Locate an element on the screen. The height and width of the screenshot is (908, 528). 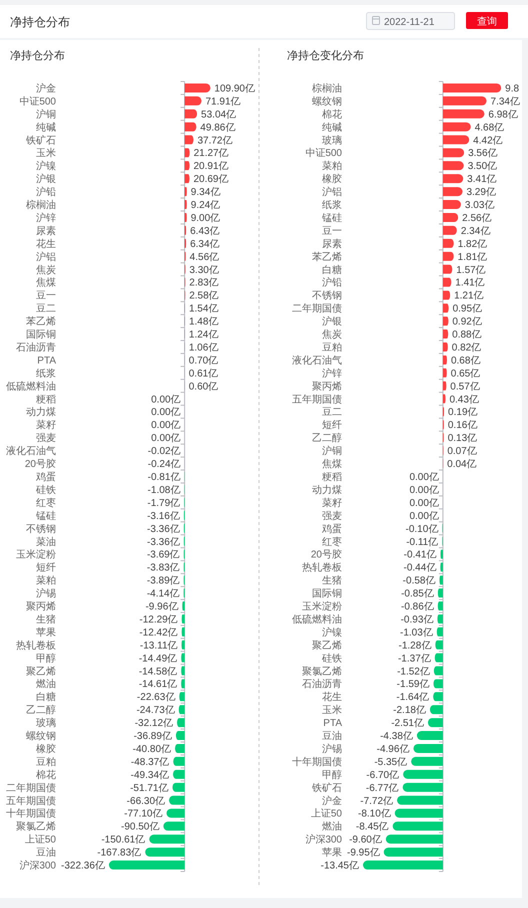
y-tick-label: 玉米 is located at coordinates (46, 153).